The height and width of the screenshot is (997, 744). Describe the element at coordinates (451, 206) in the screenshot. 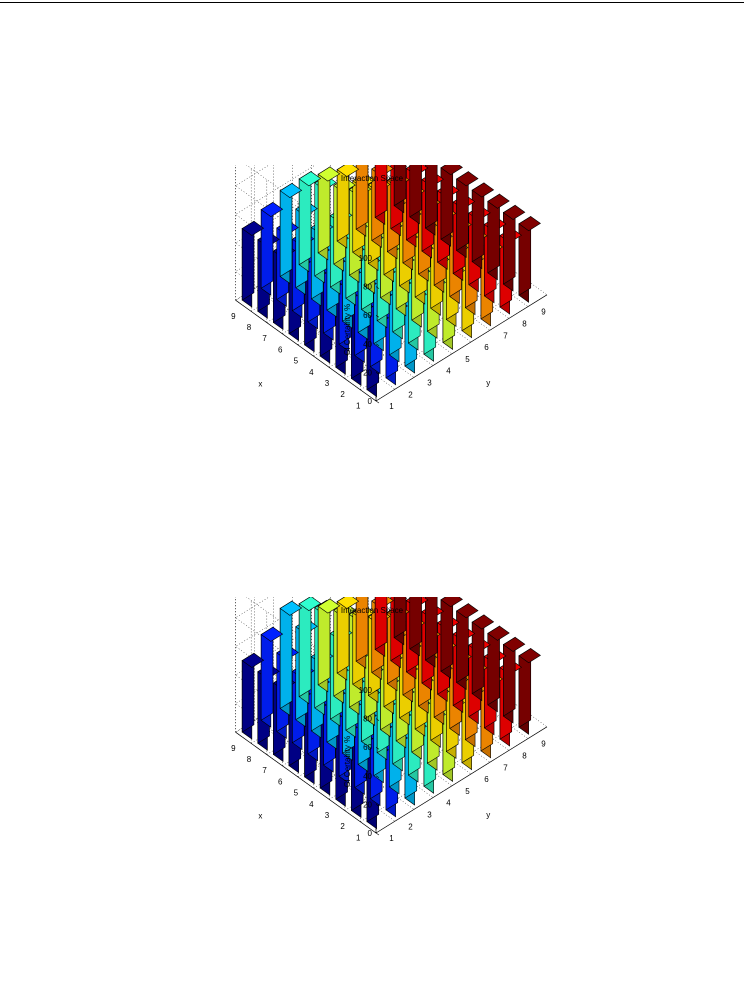

I see `bar-x6-y9` at that location.